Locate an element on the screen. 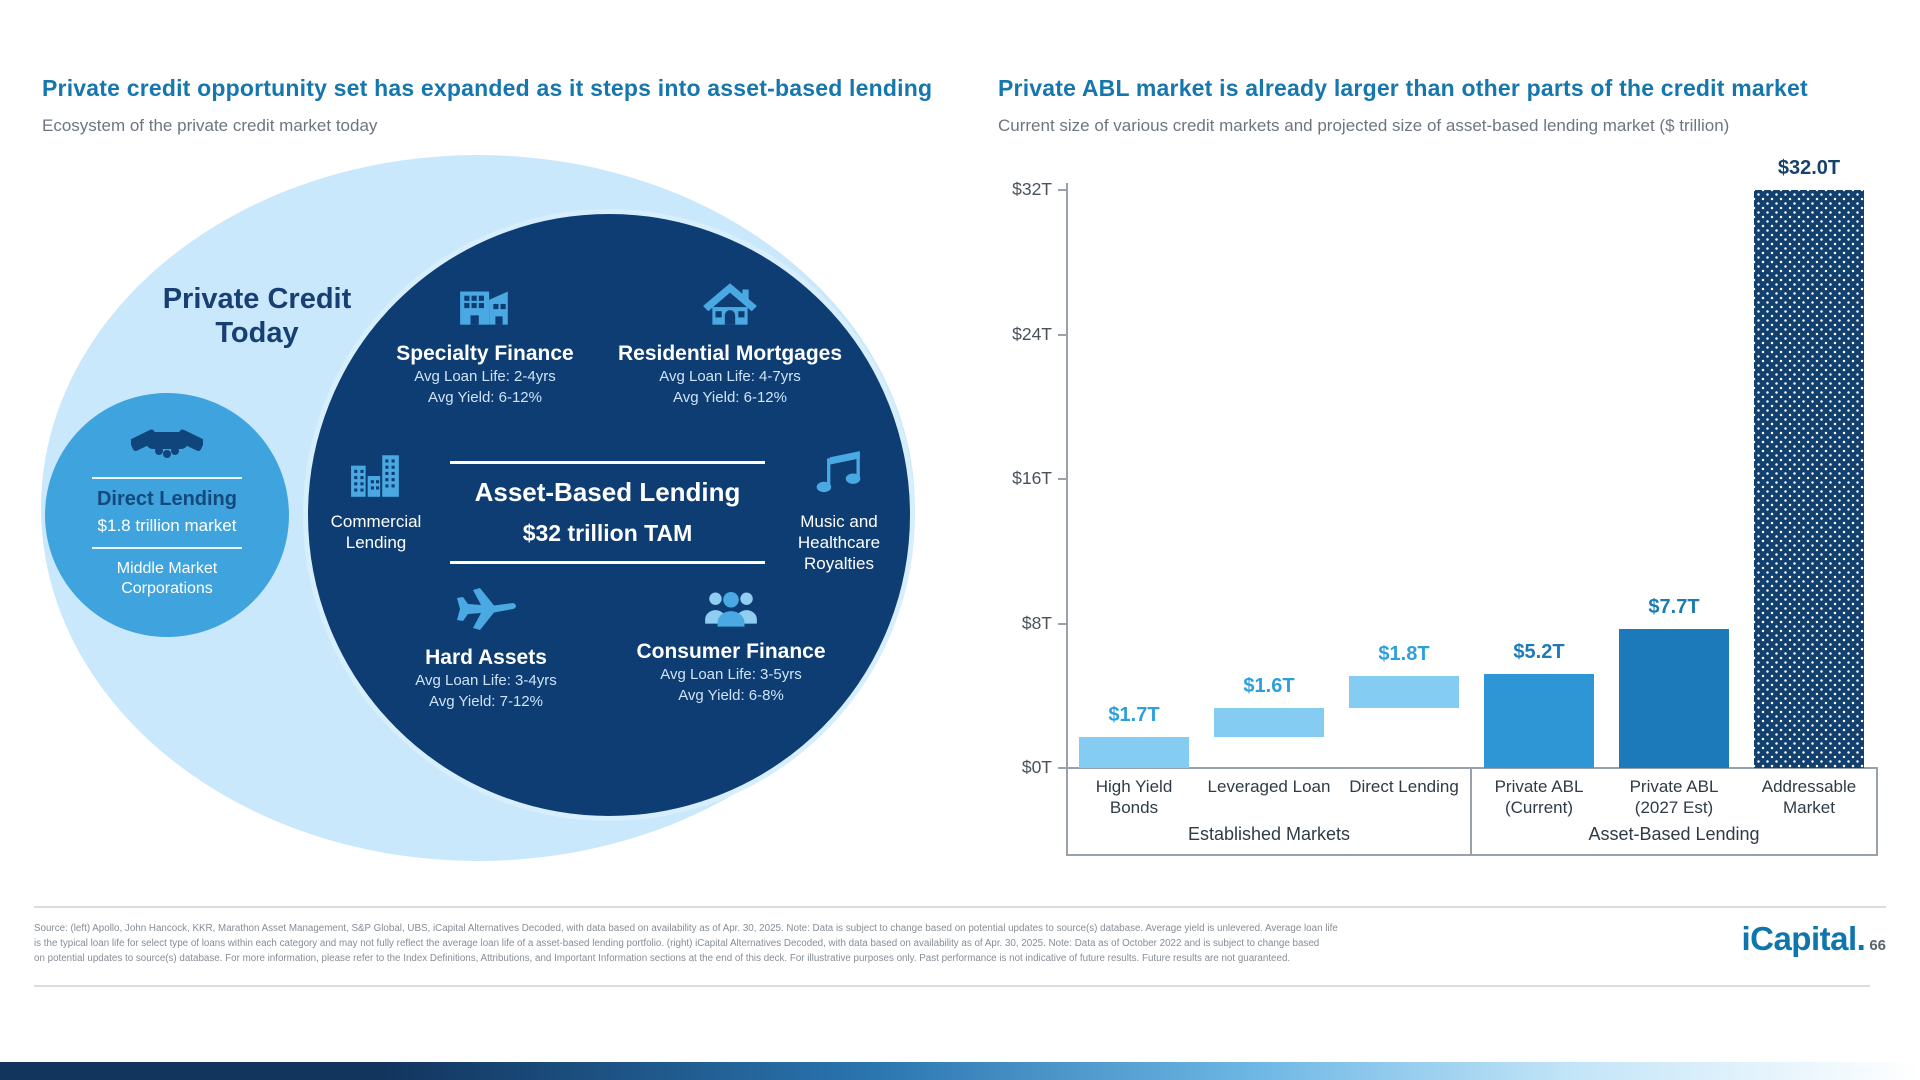  group-label-asset-based-lending: Asset-Based Lending is located at coordinates (1674, 834).